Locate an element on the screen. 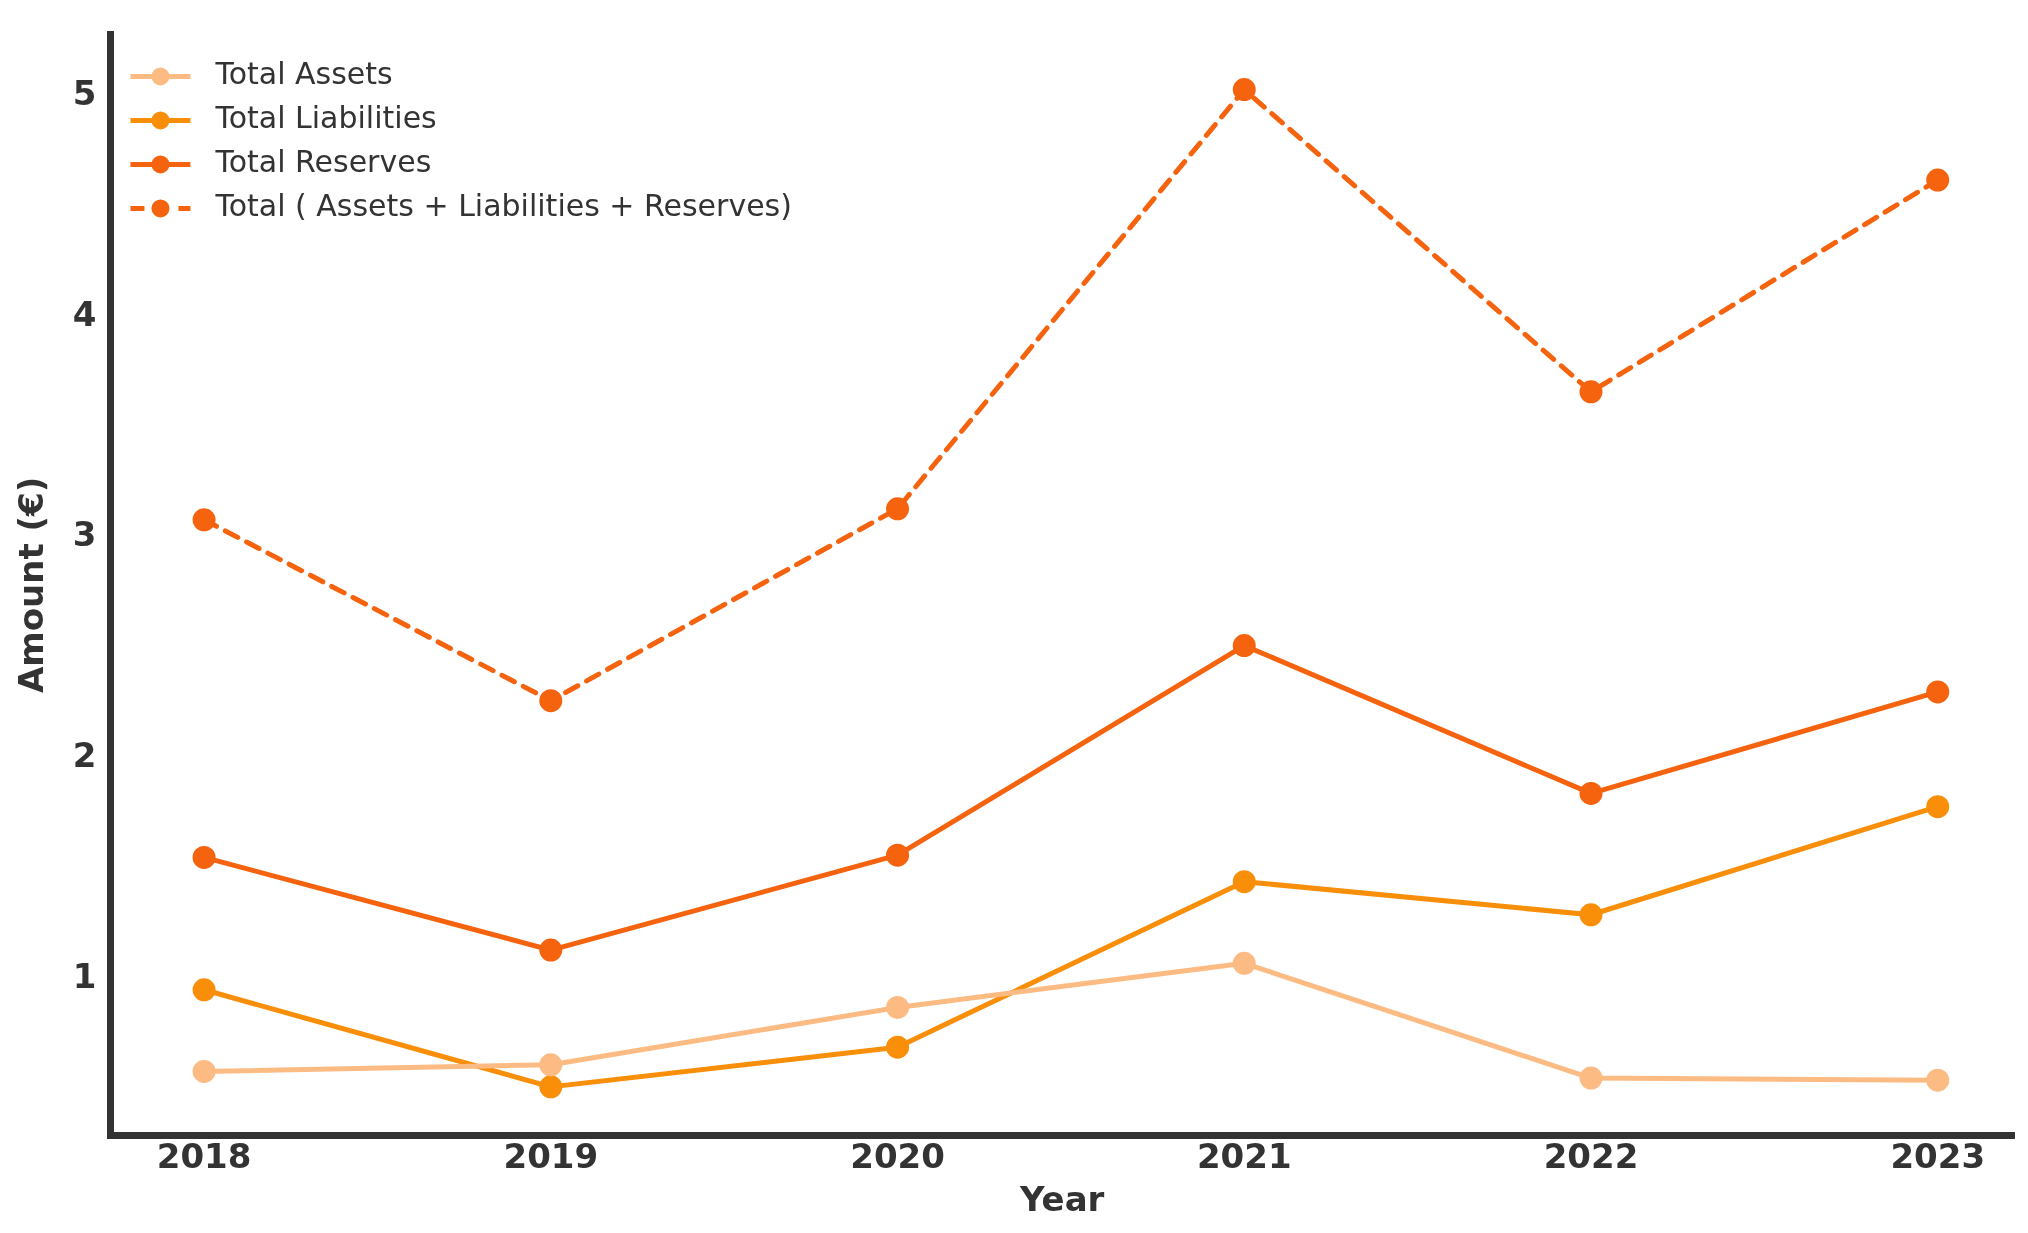 The height and width of the screenshot is (1233, 2028). x-tick-label: 2018 is located at coordinates (204, 1155).